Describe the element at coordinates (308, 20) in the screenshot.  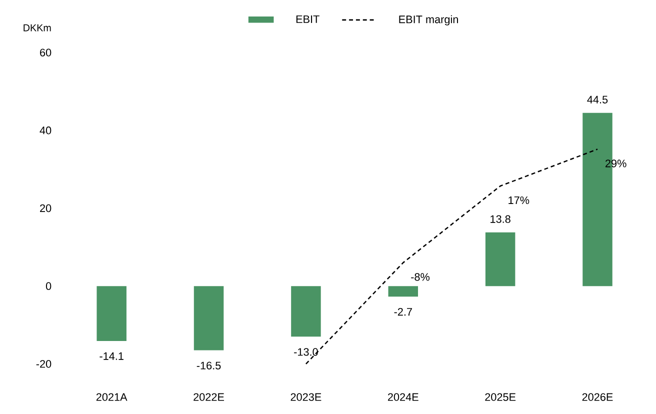
I see `legend-label: EBIT` at that location.